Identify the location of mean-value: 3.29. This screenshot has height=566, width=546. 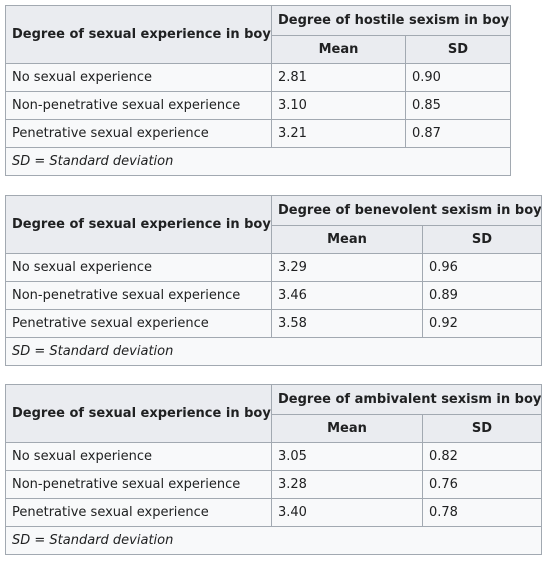
(347, 267).